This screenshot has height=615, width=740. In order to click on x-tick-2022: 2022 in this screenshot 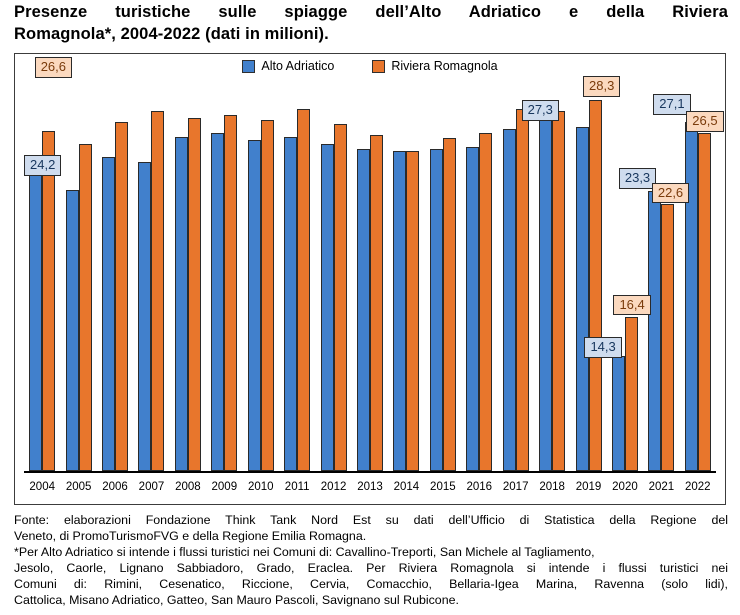, I will do `click(698, 487)`.